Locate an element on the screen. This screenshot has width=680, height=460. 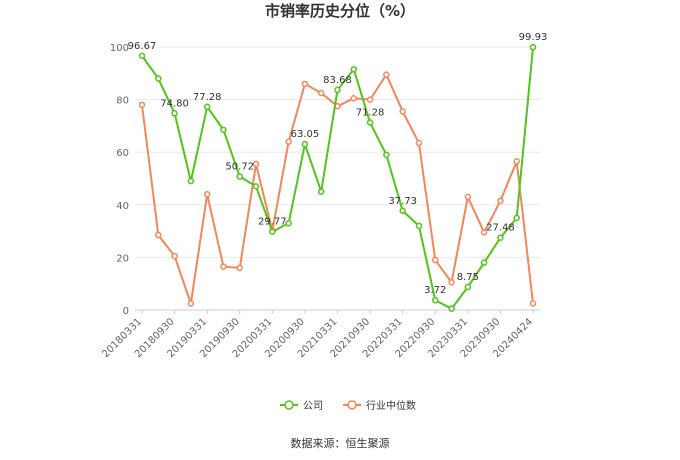
data-label: 37.73 is located at coordinates (402, 201).